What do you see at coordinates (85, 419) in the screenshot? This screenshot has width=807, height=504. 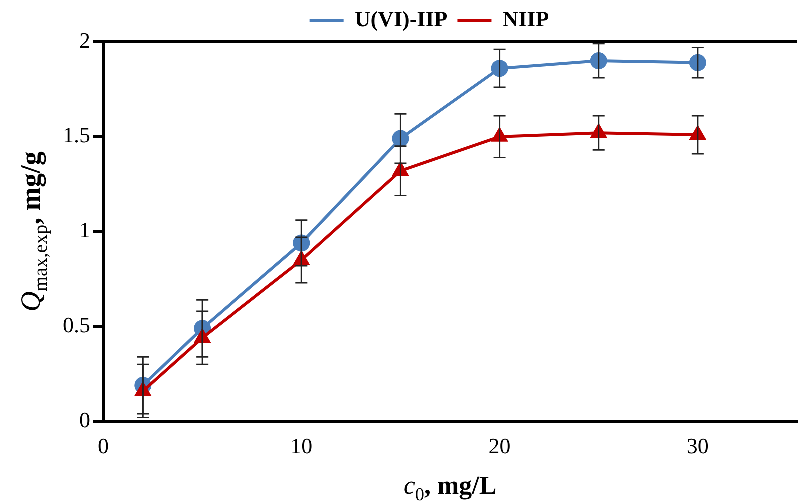 I see `y-tick-label: 0` at bounding box center [85, 419].